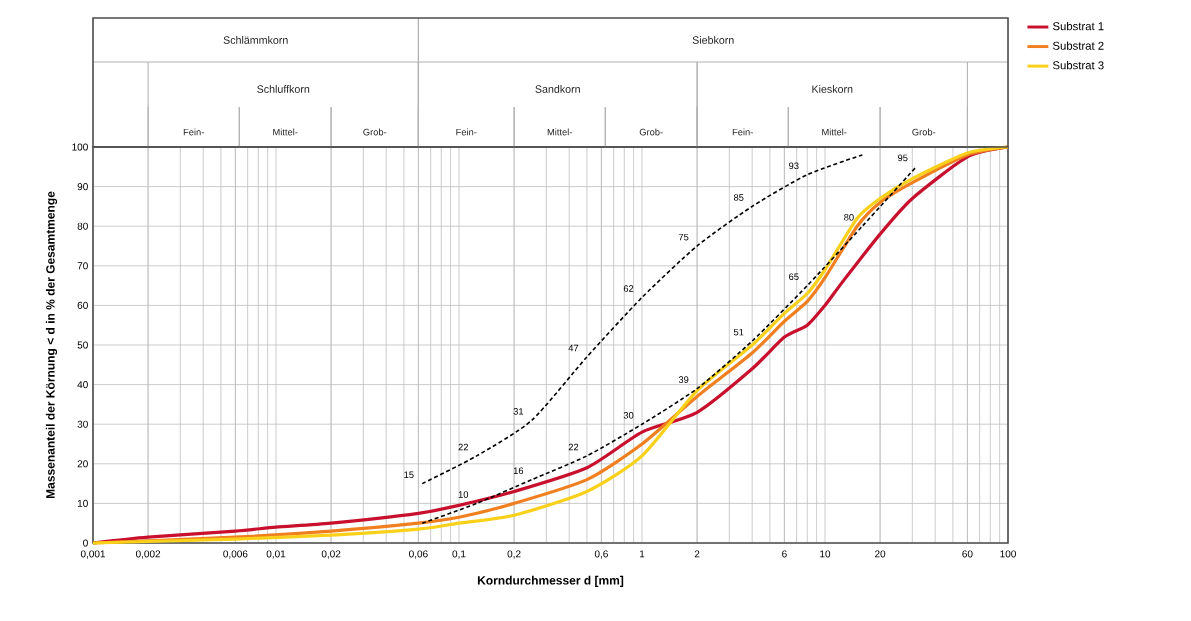 This screenshot has width=1191, height=621. Describe the element at coordinates (628, 415) in the screenshot. I see `data-label: 30` at that location.